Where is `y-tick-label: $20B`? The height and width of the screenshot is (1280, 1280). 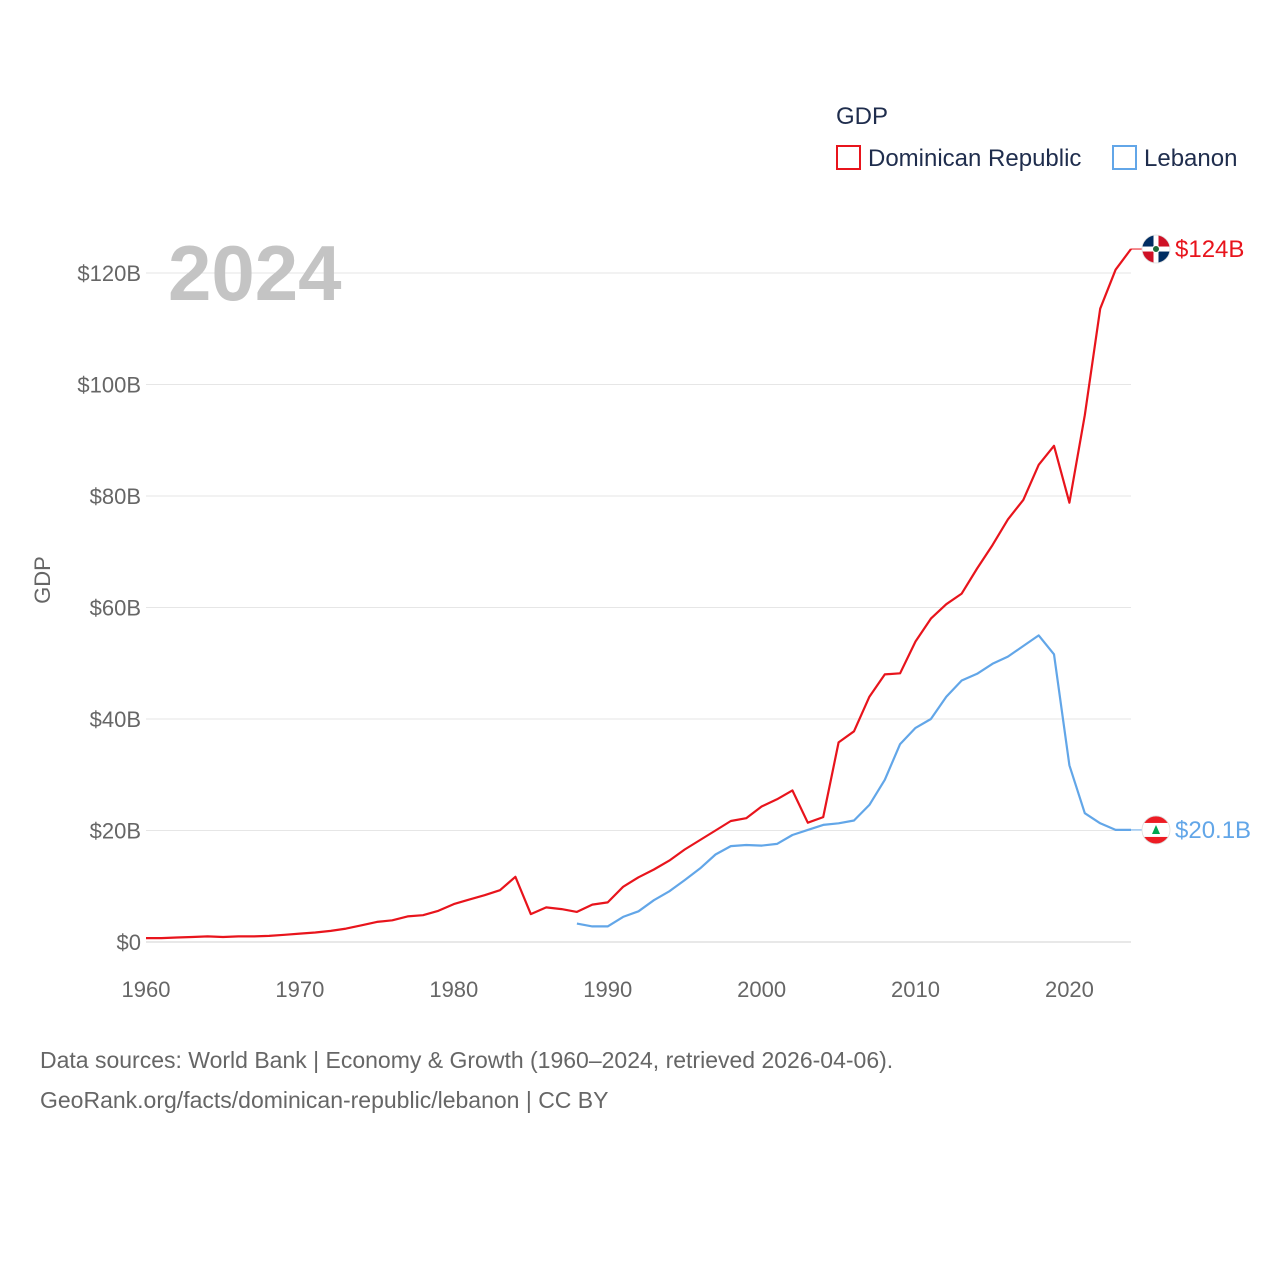
y-tick-label: $20B is located at coordinates (115, 831).